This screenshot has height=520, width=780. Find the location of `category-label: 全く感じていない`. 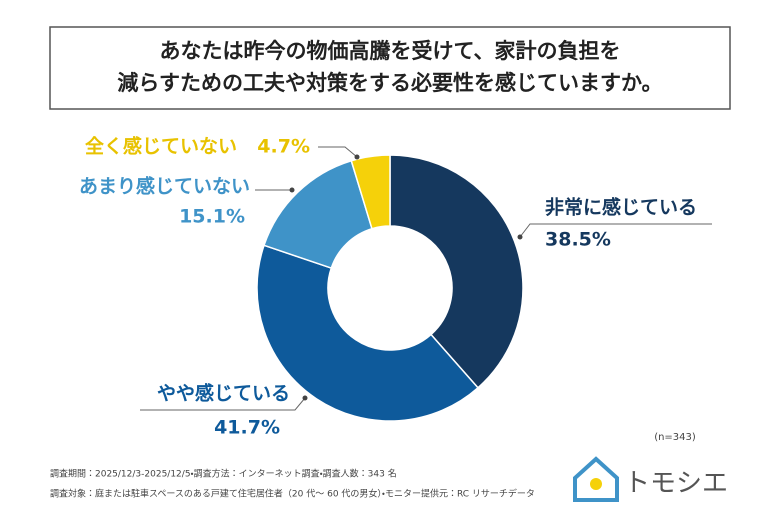

category-label: 全く感じていない is located at coordinates (161, 146).